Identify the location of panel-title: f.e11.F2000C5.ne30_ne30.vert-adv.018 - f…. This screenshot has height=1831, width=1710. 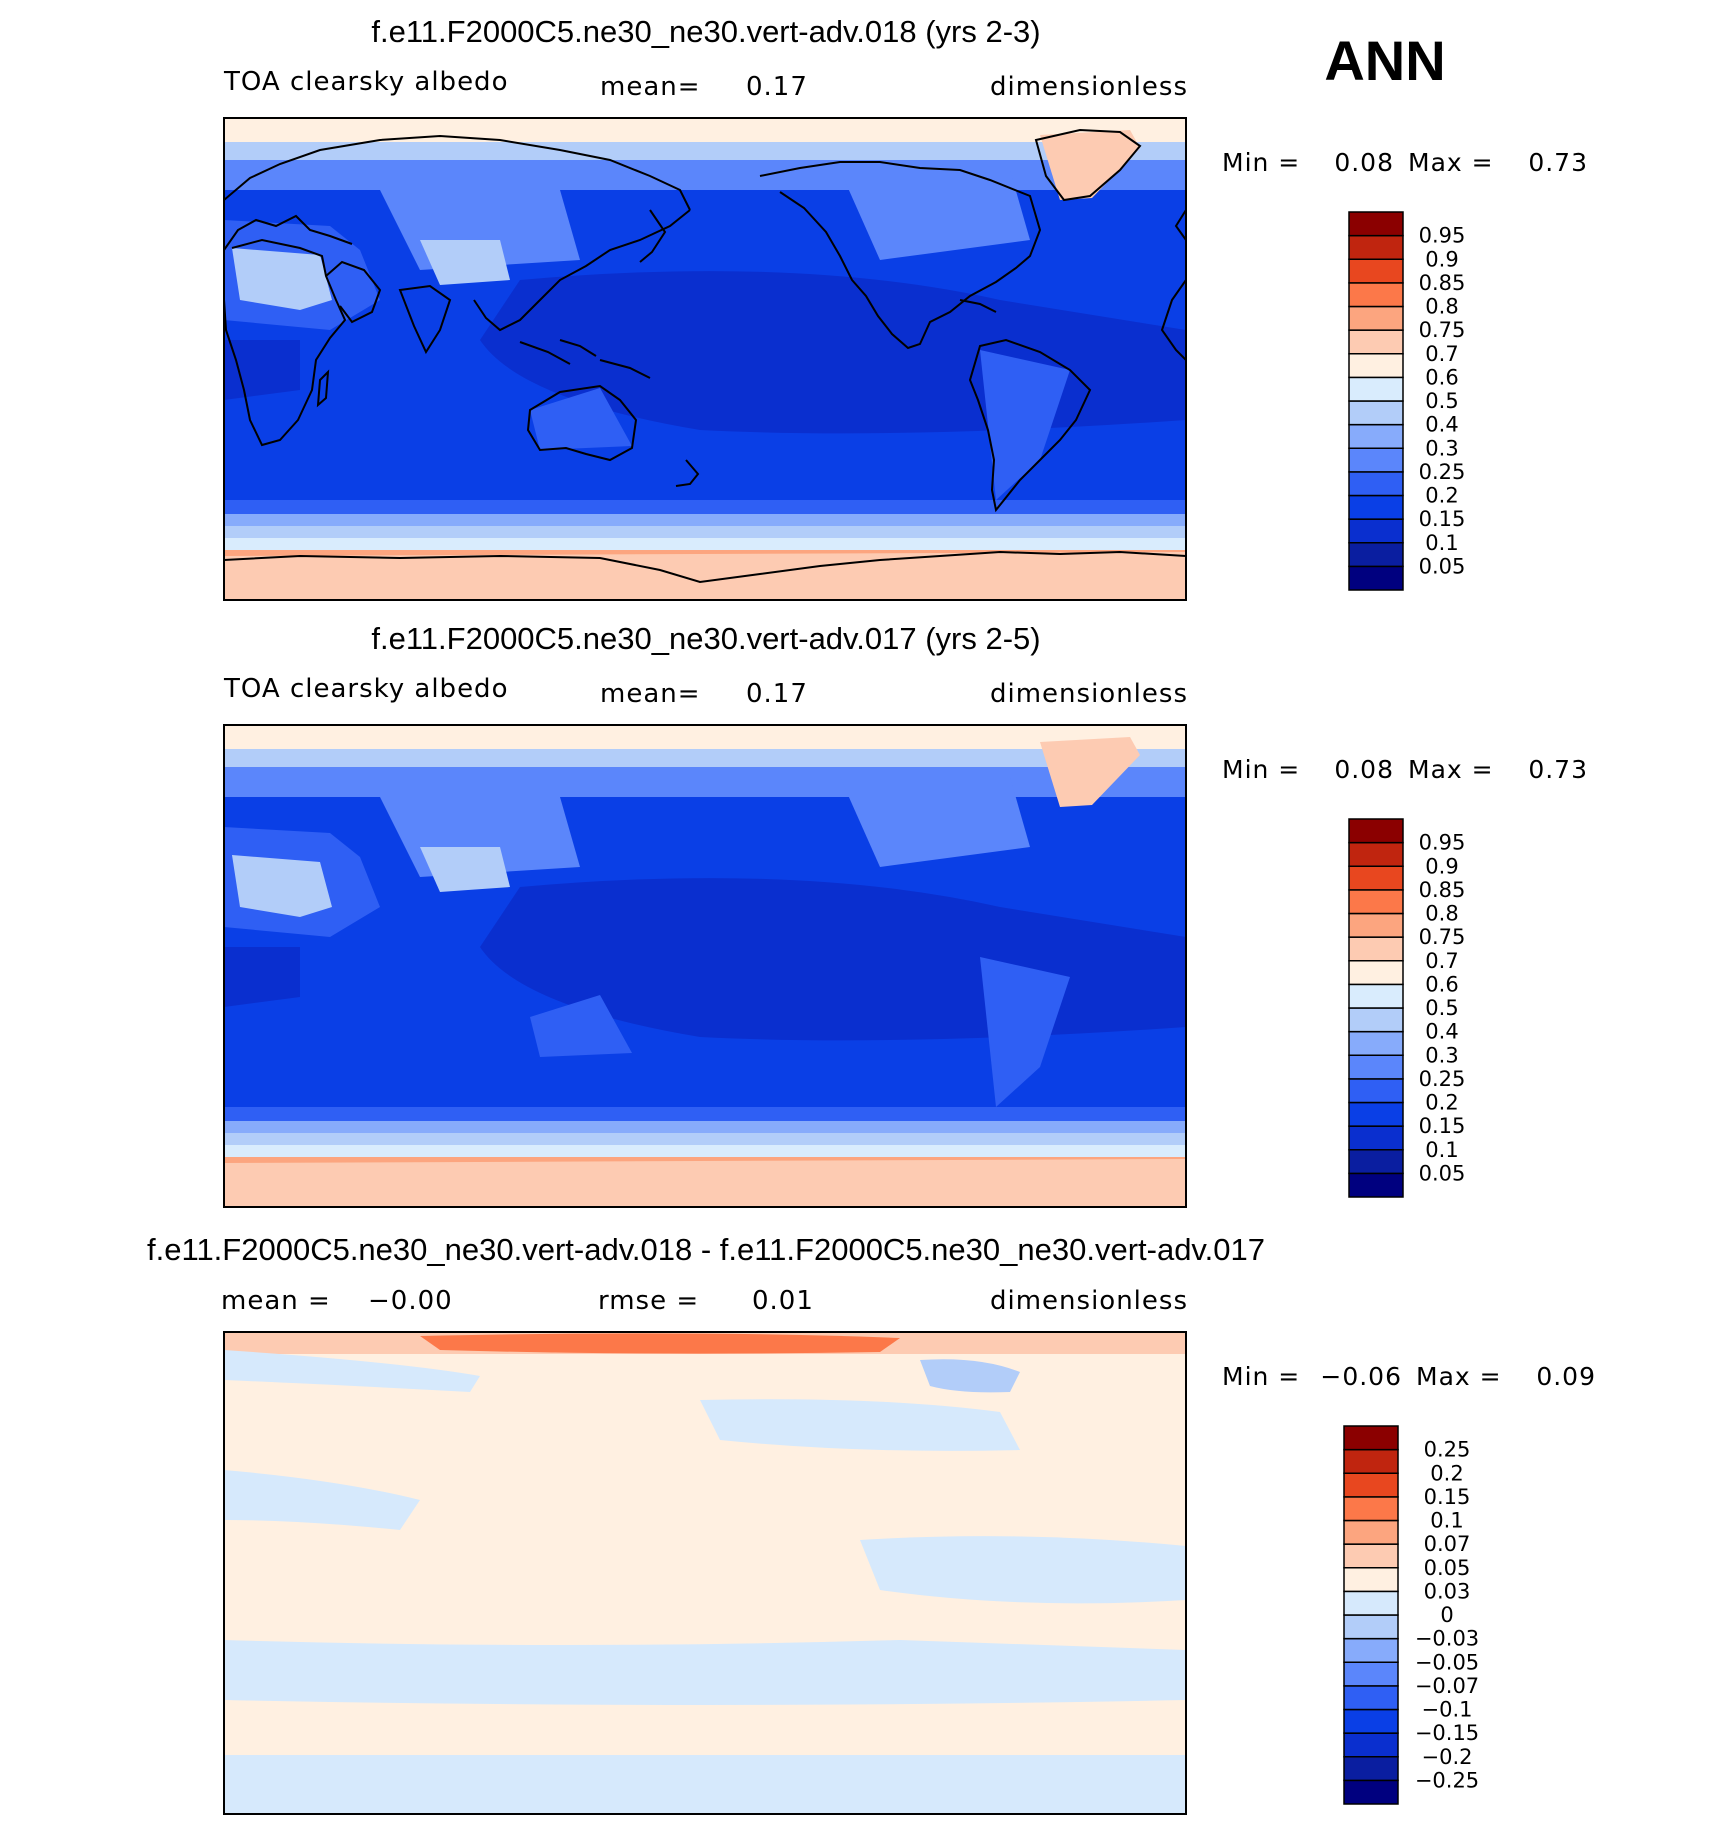
(706, 1249).